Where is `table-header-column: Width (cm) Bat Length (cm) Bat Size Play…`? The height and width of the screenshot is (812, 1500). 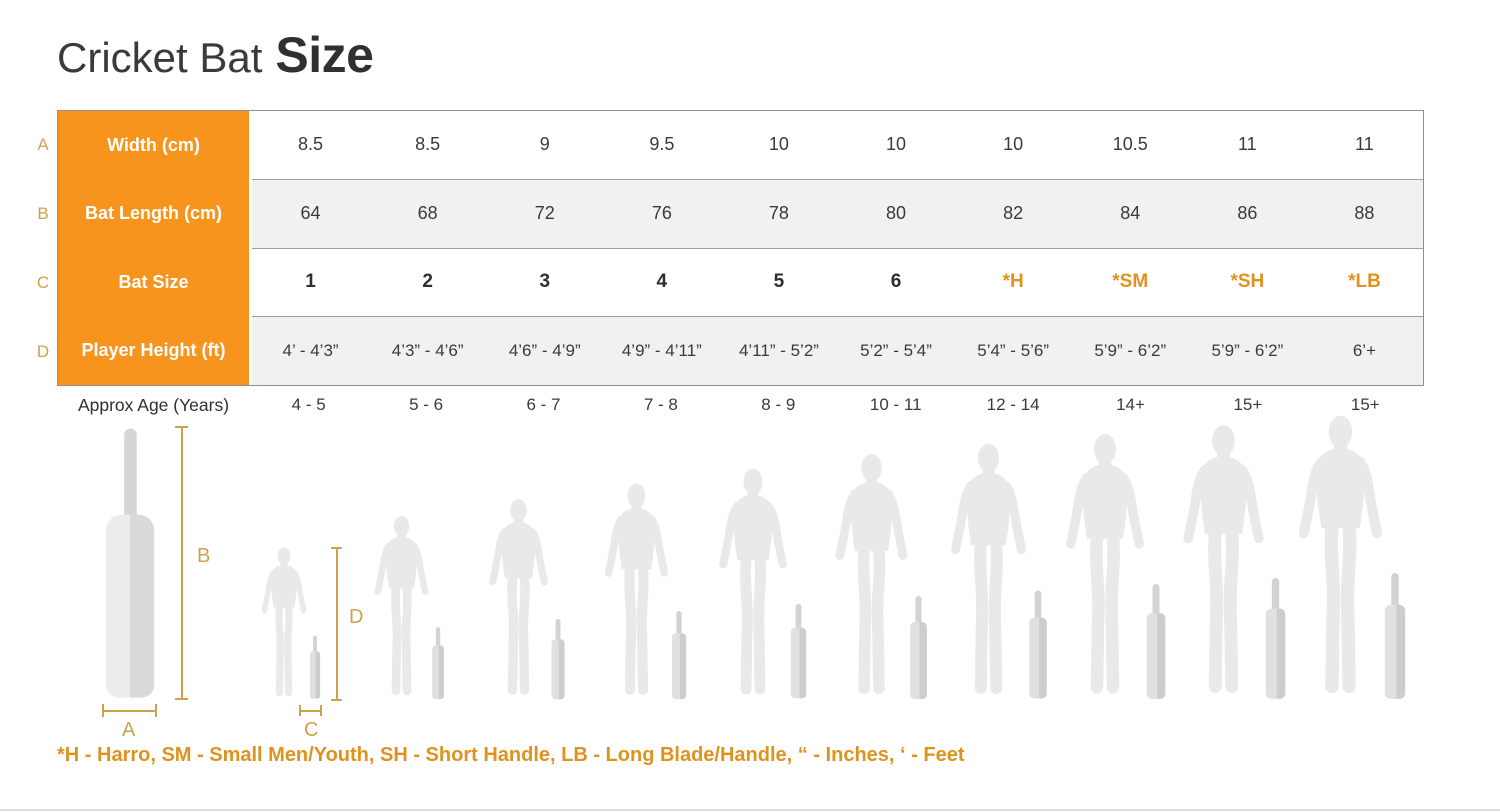 table-header-column: Width (cm) Bat Length (cm) Bat Size Play… is located at coordinates (155, 248).